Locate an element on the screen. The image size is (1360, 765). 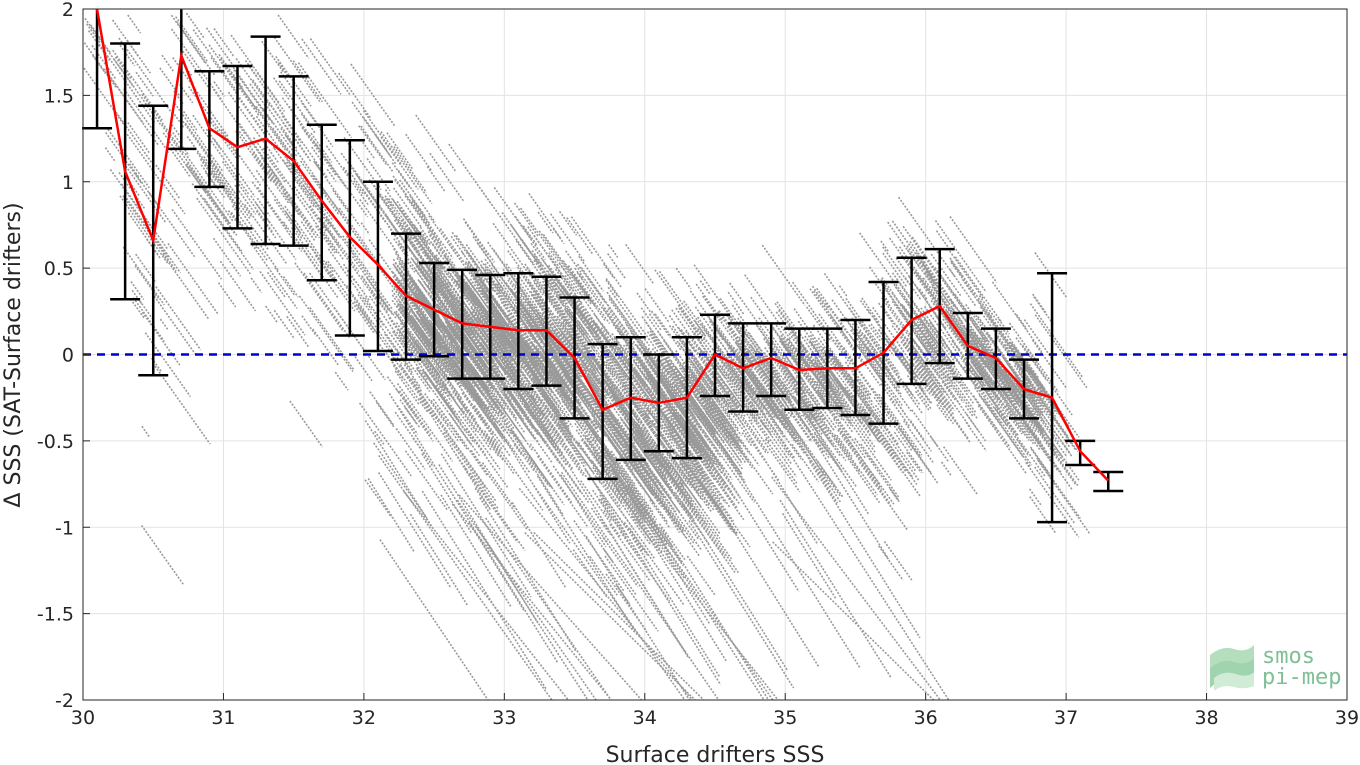
y-tick-label: -1 is located at coordinates (64, 528).